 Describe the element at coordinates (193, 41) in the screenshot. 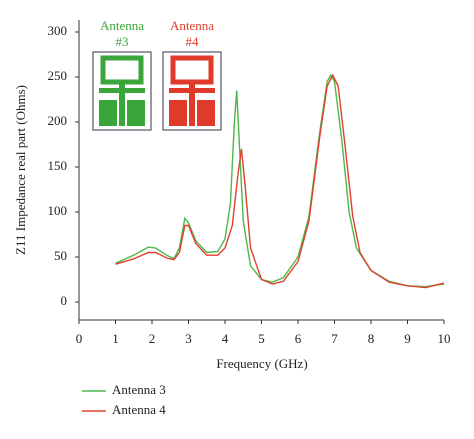

I see `inset-label: #4` at that location.